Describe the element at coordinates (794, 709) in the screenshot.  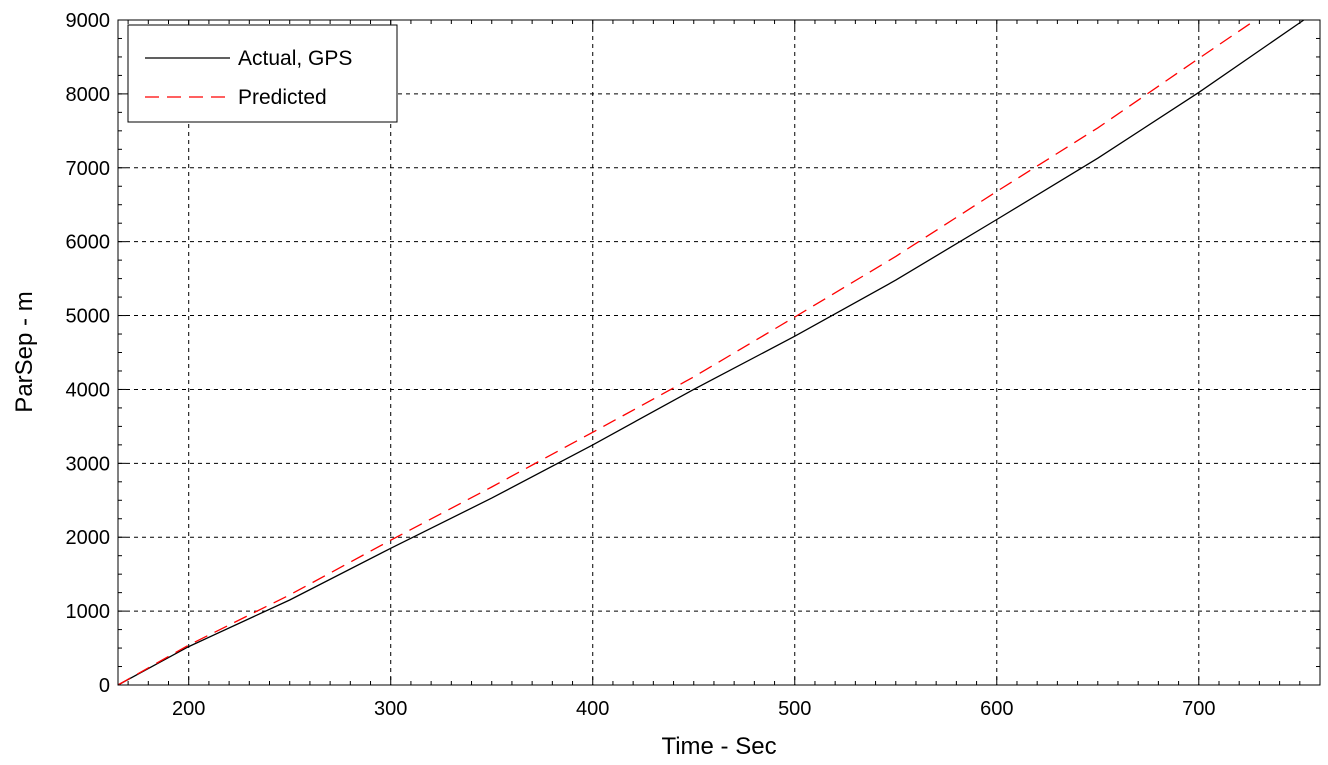
I see `x-tick-label: 500` at that location.